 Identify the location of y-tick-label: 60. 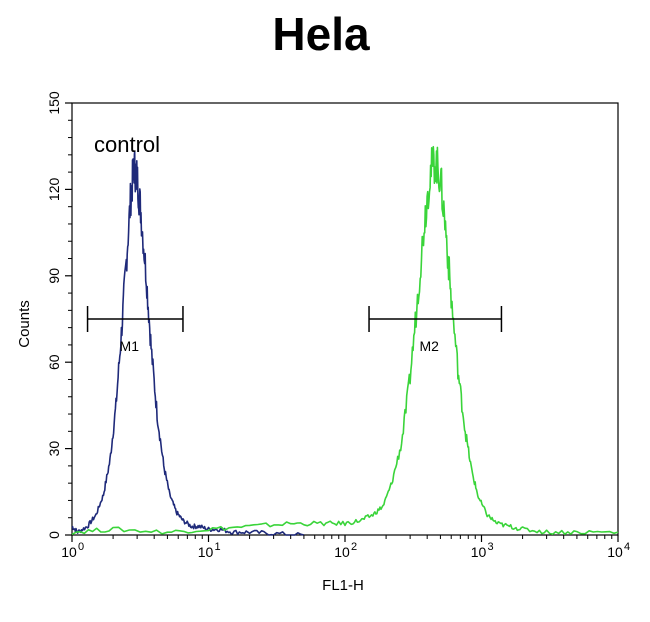
(54, 362).